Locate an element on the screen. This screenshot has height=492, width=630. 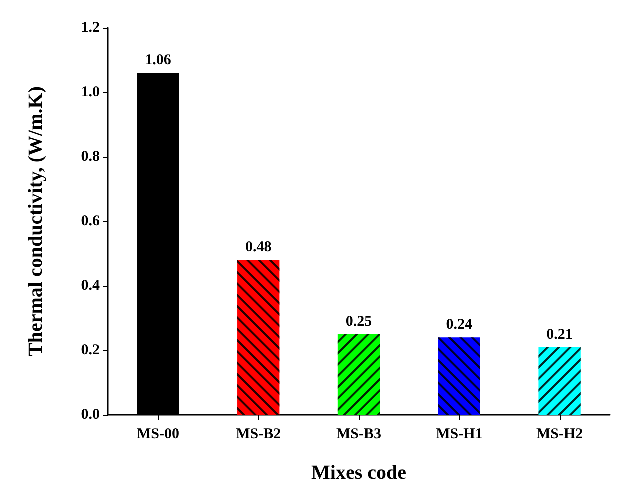
y-tick-label: 0.2 is located at coordinates (90, 350).